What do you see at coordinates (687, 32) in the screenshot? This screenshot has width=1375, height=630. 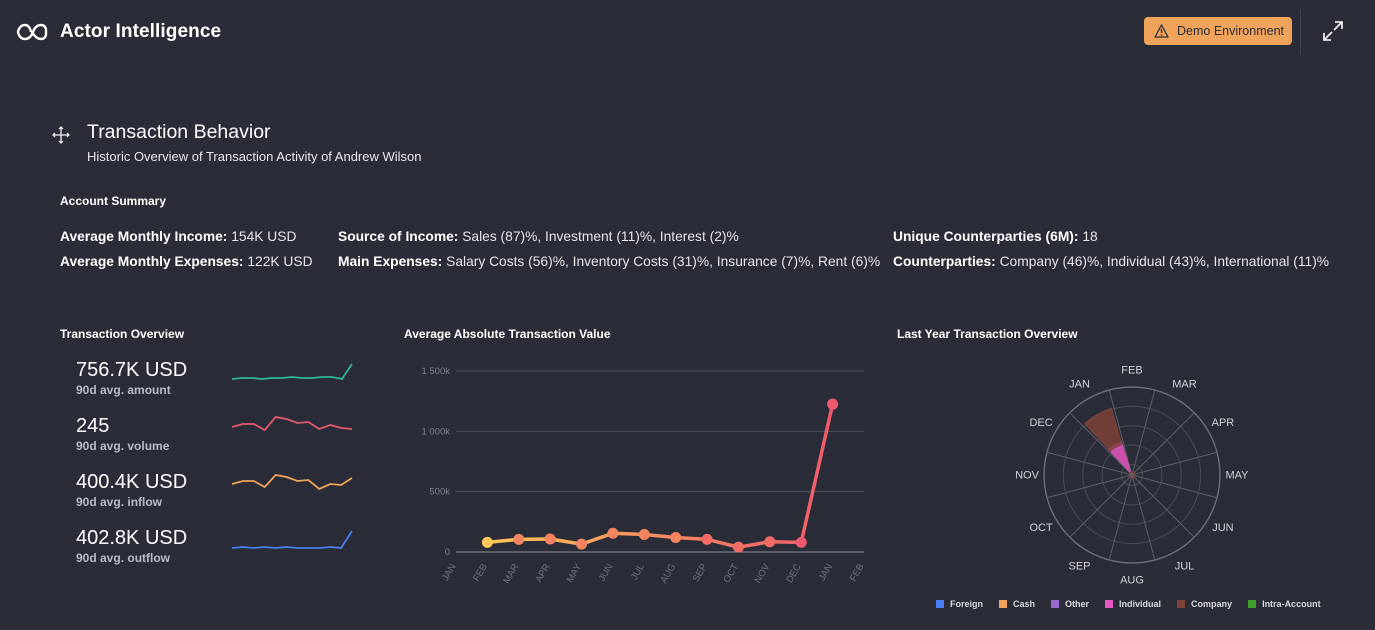 I see `top-bar: Actor Intelligence Demo Environment` at bounding box center [687, 32].